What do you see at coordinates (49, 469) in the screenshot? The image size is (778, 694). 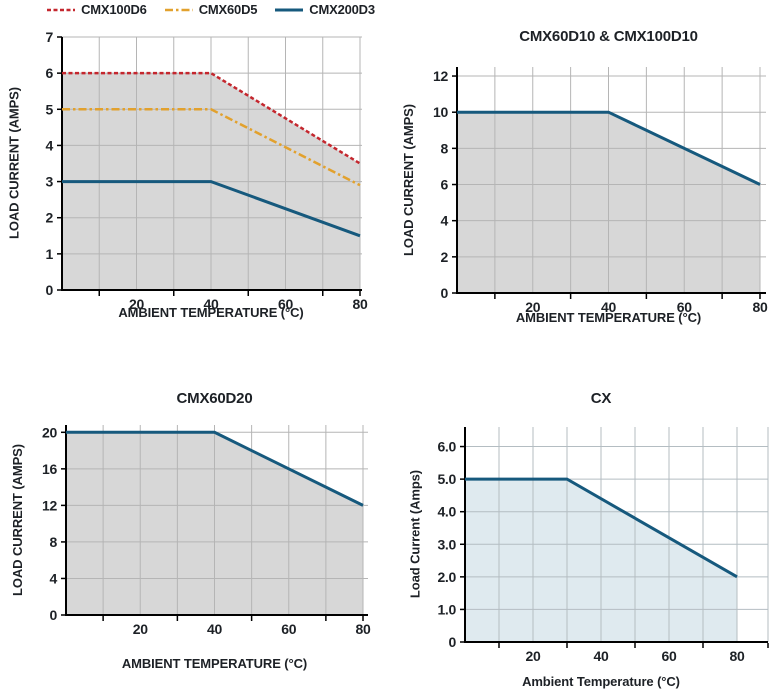 I see `y-tick-label: 16` at bounding box center [49, 469].